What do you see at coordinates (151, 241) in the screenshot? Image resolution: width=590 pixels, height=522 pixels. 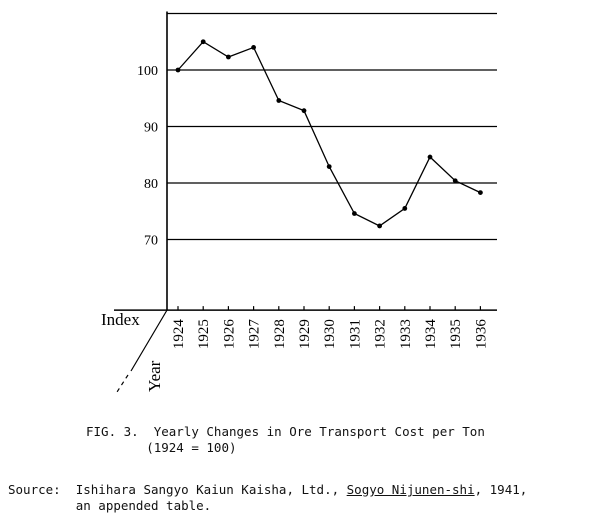 I see `y-tick-label: 70` at bounding box center [151, 241].